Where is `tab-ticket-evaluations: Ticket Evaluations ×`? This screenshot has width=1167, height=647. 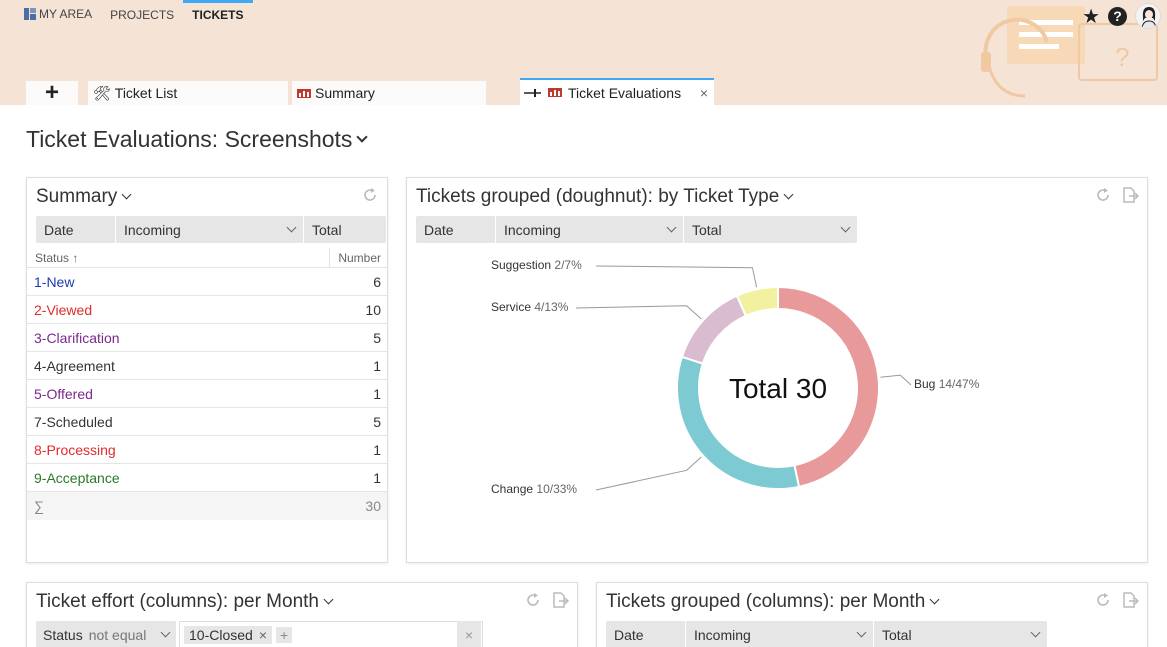
tab-ticket-evaluations: Ticket Evaluations × is located at coordinates (617, 91).